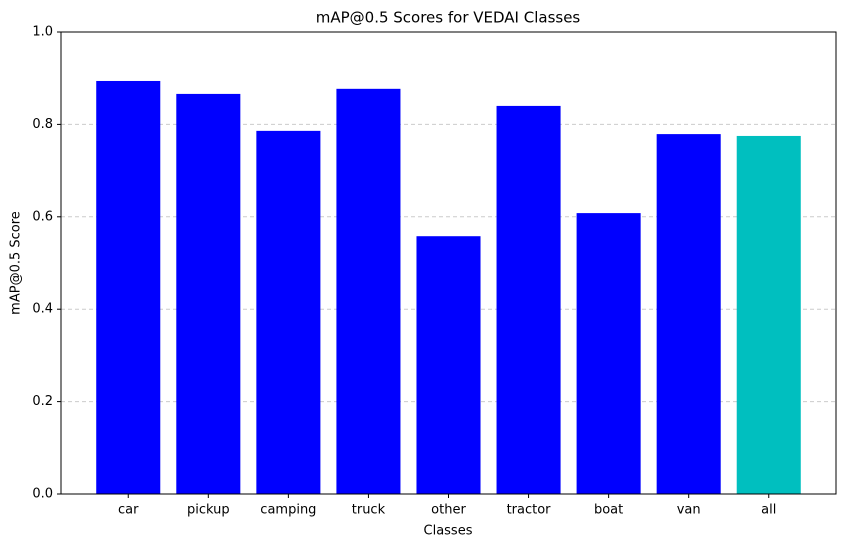  Describe the element at coordinates (42, 309) in the screenshot. I see `y-tick-label: 0.4` at that location.